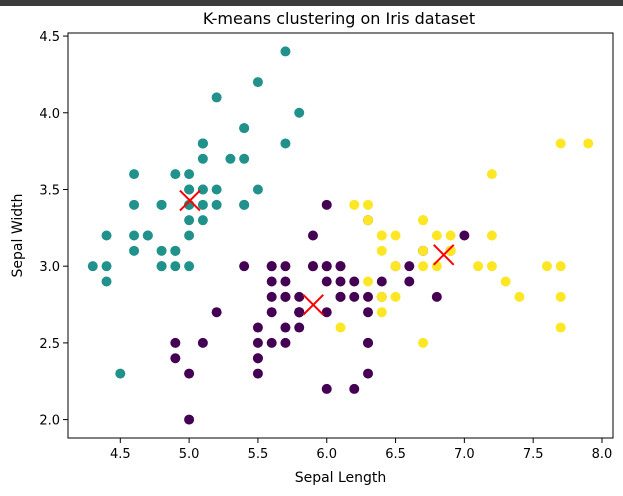  I want to click on x-tick-label: 6.5, so click(395, 454).